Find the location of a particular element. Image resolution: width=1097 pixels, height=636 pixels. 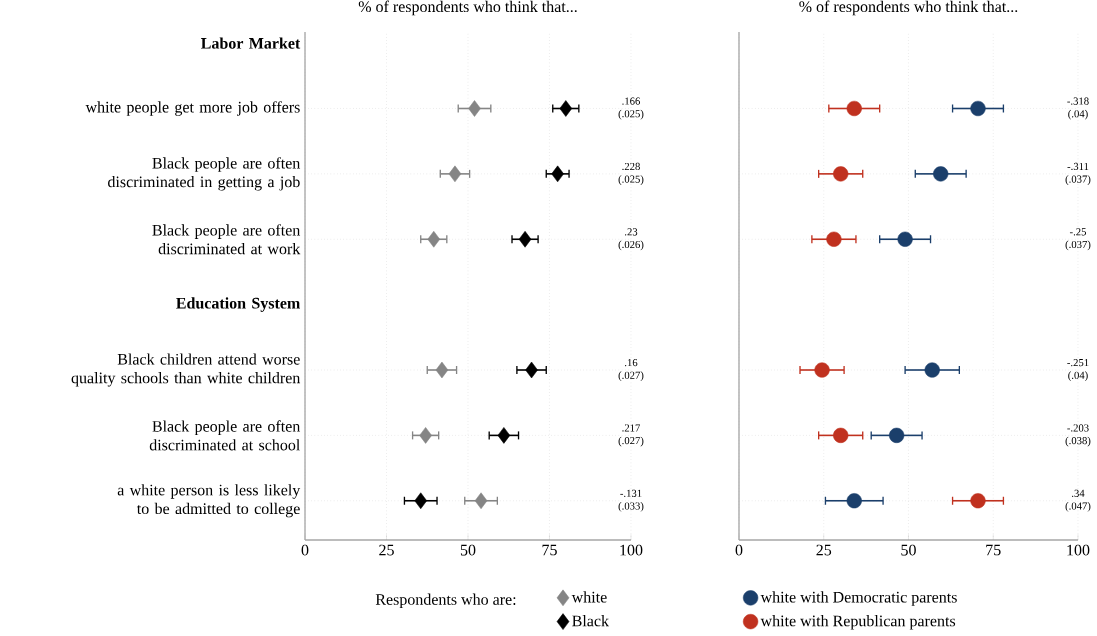

y-tick-label: Black people are often discriminated at school is located at coordinates (225, 435).